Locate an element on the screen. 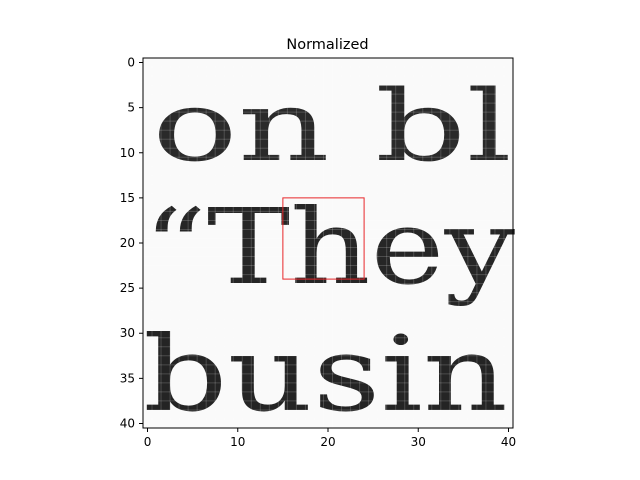 The width and height of the screenshot is (640, 480). glyph-text-busin: busin is located at coordinates (325, 374).